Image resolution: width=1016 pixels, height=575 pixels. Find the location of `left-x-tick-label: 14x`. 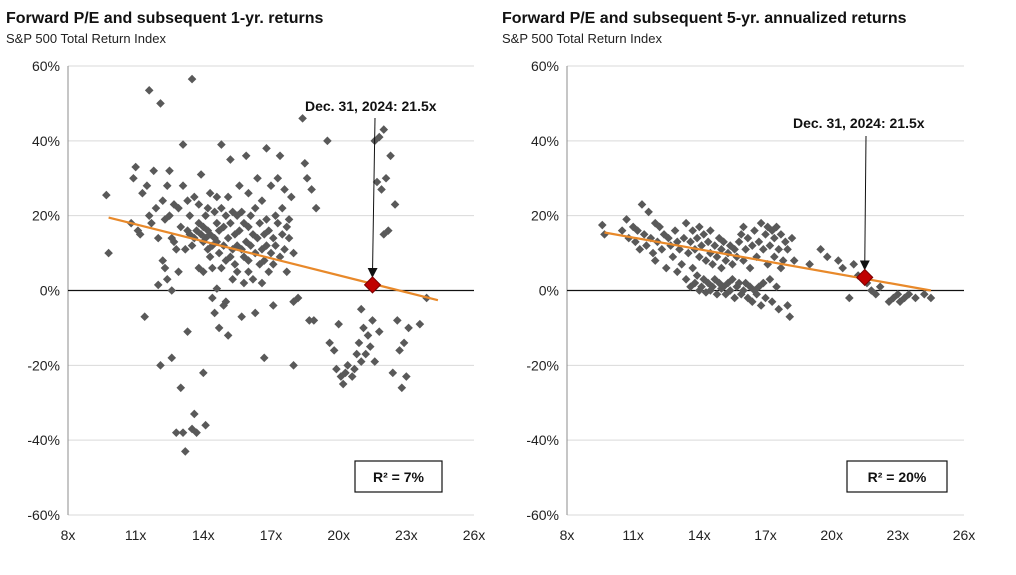

left-x-tick-label: 14x is located at coordinates (203, 535).